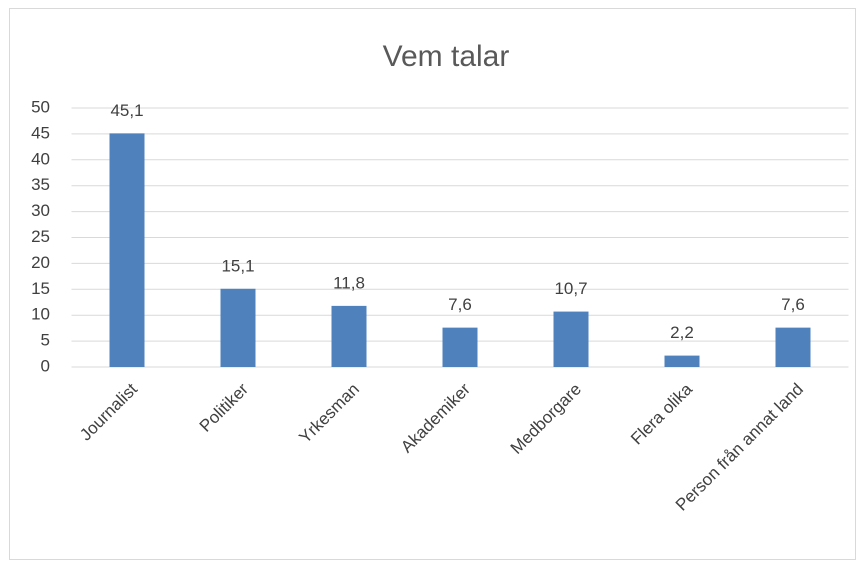 Image resolution: width=866 pixels, height=569 pixels. What do you see at coordinates (237, 265) in the screenshot?
I see `value-label: 15,1` at bounding box center [237, 265].